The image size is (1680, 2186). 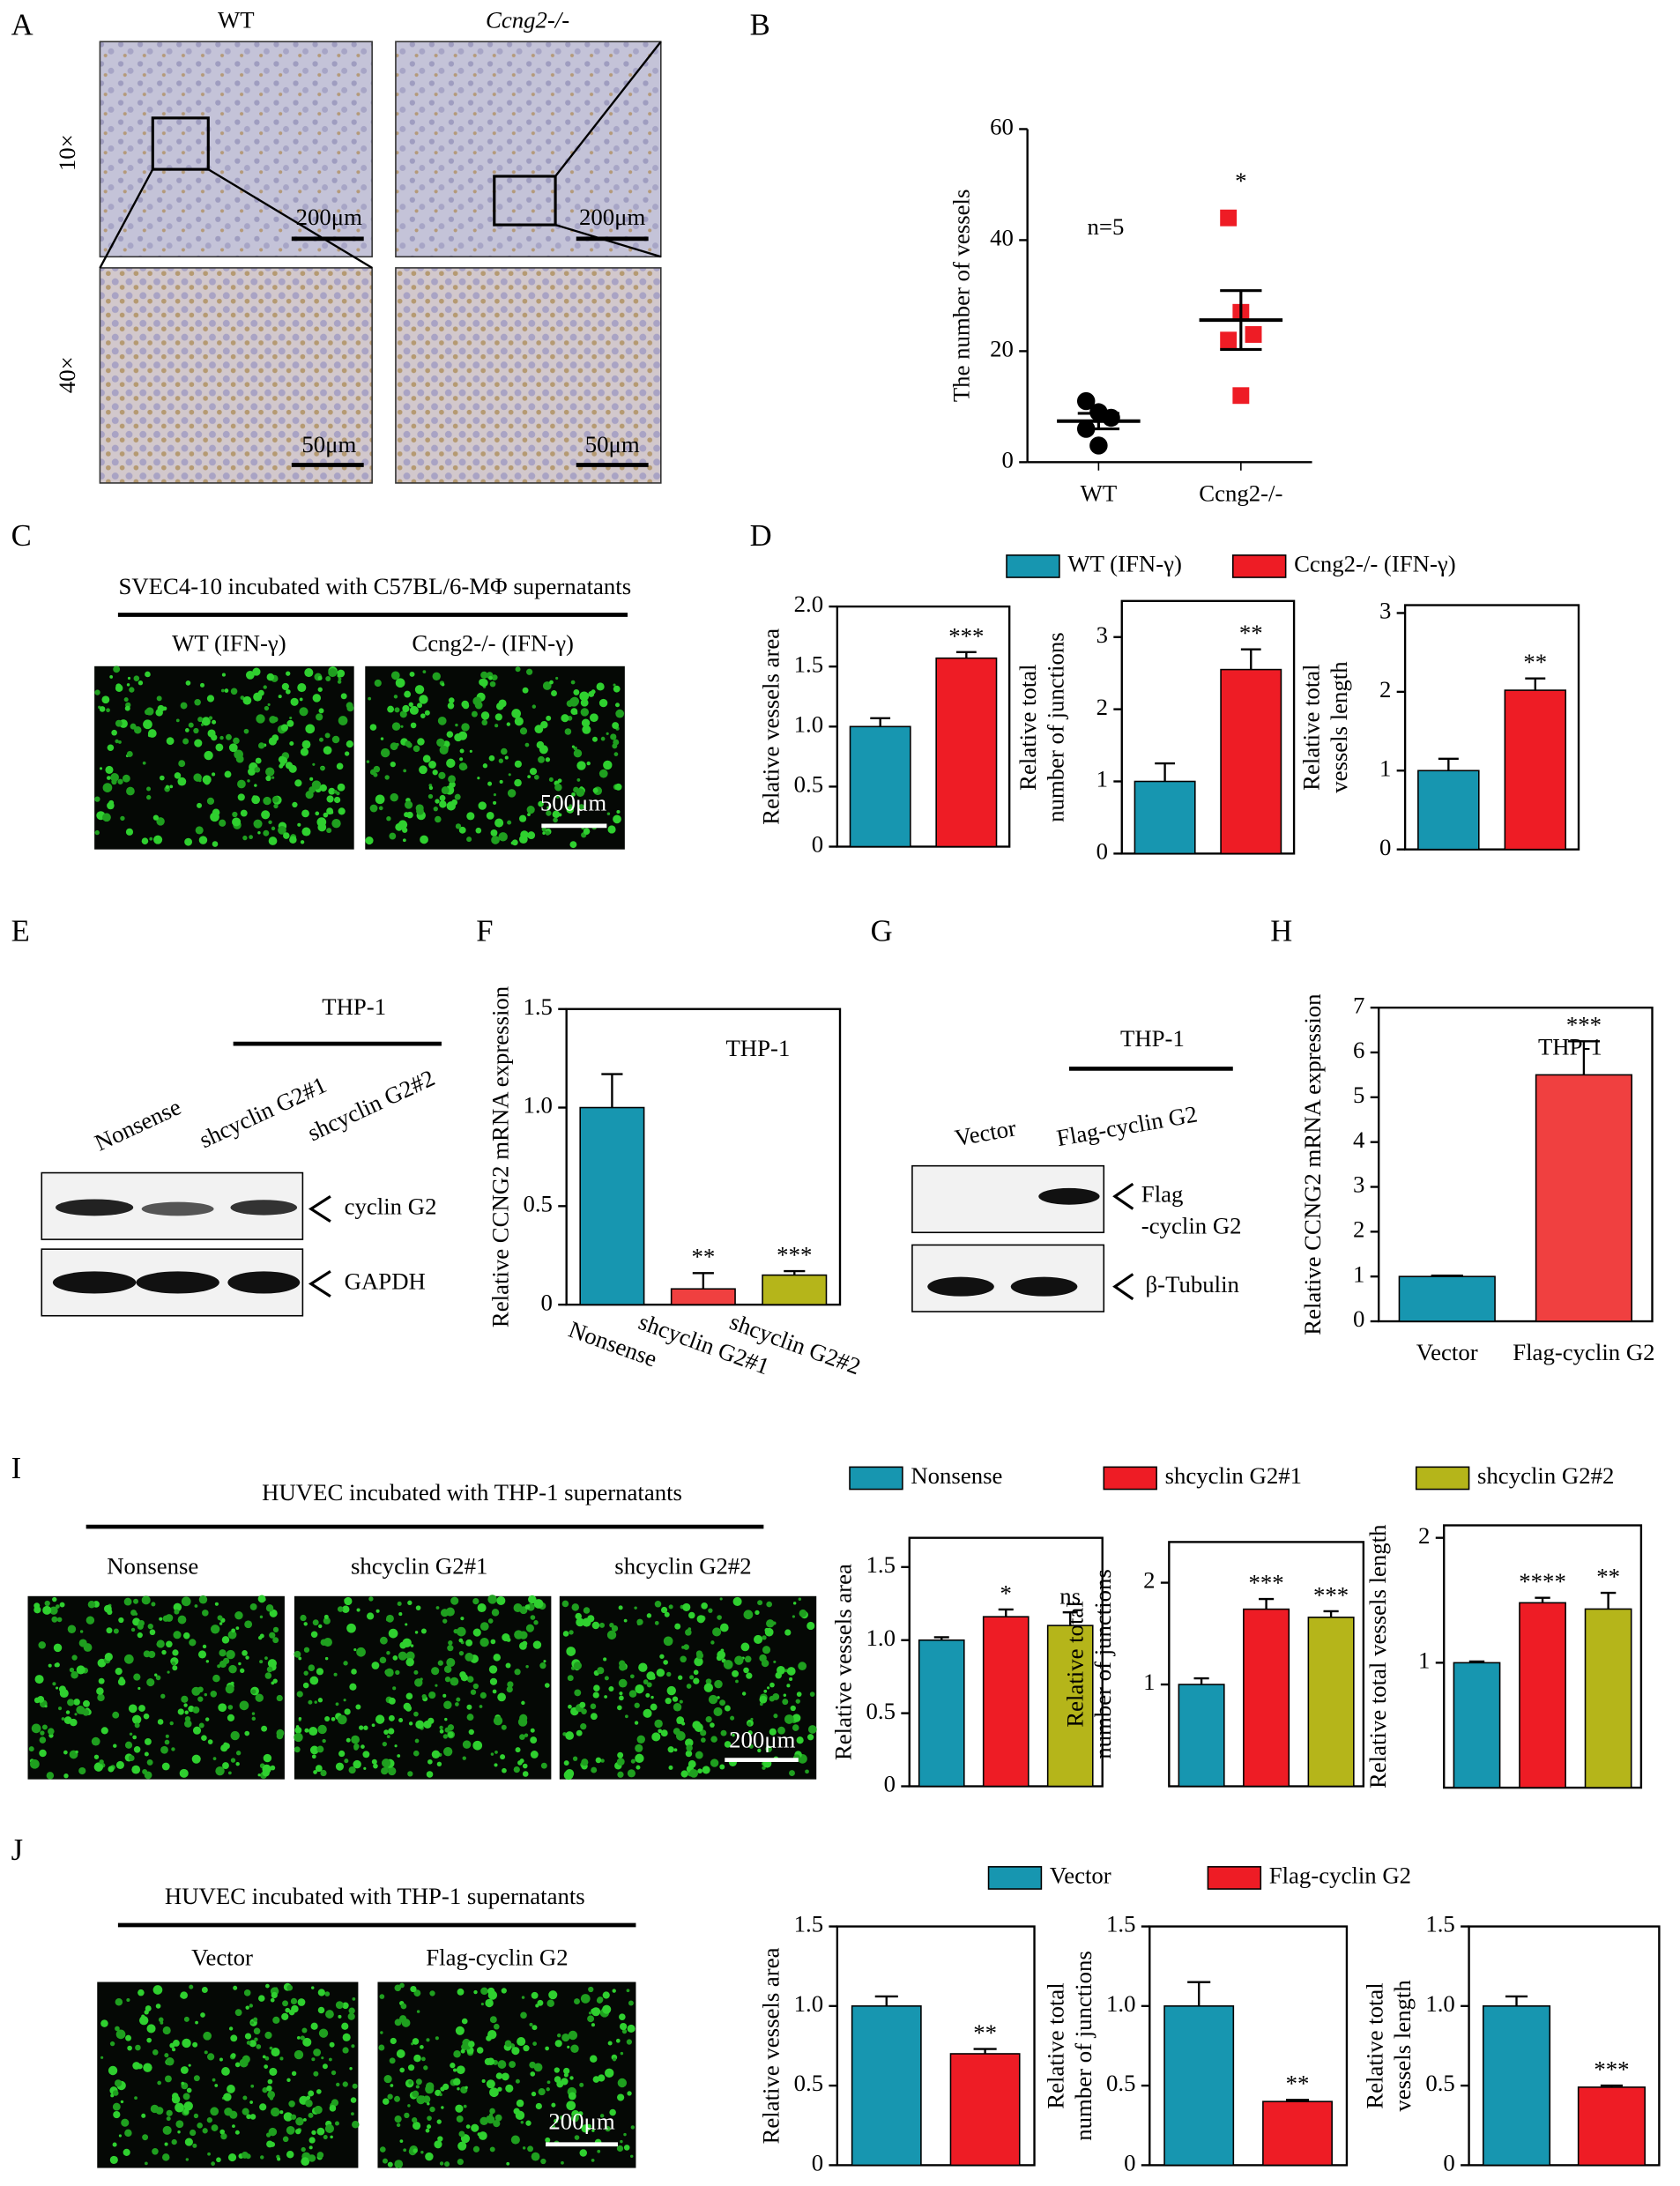 I want to click on zoom-line, so click(x=236, y=219).